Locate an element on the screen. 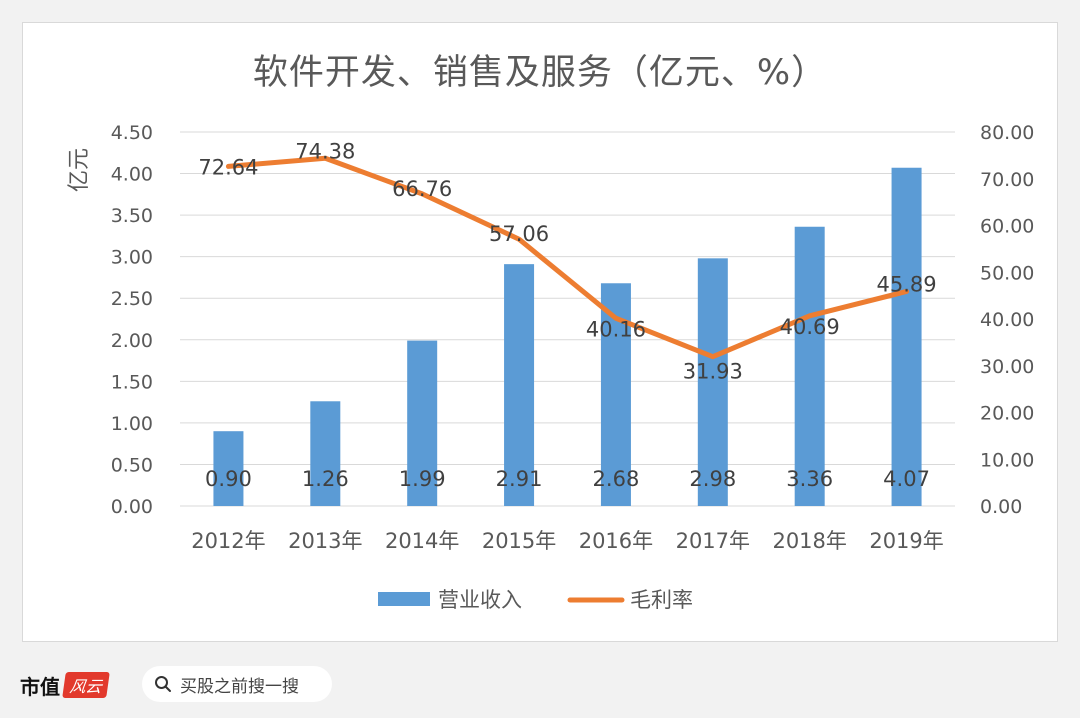 This screenshot has width=1080, height=718. y-tick-label: 0.50 is located at coordinates (132, 465).